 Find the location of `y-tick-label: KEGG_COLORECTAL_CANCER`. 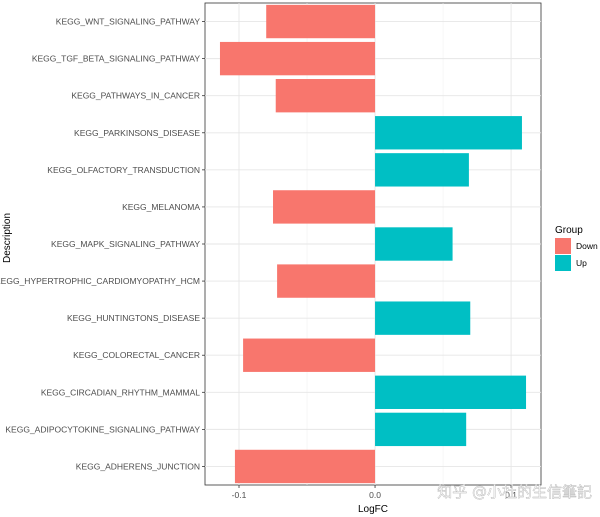

y-tick-label: KEGG_COLORECTAL_CANCER is located at coordinates (136, 355).